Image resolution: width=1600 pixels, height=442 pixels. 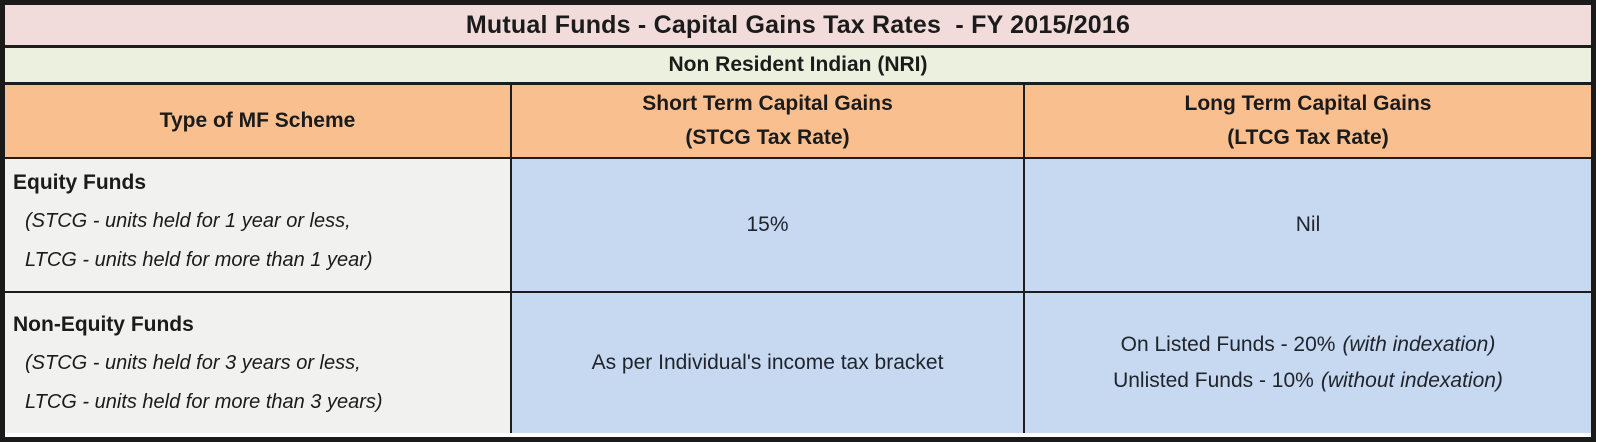 I want to click on unlisted-funds-indexation-note: (without indexation), so click(x=1411, y=380).